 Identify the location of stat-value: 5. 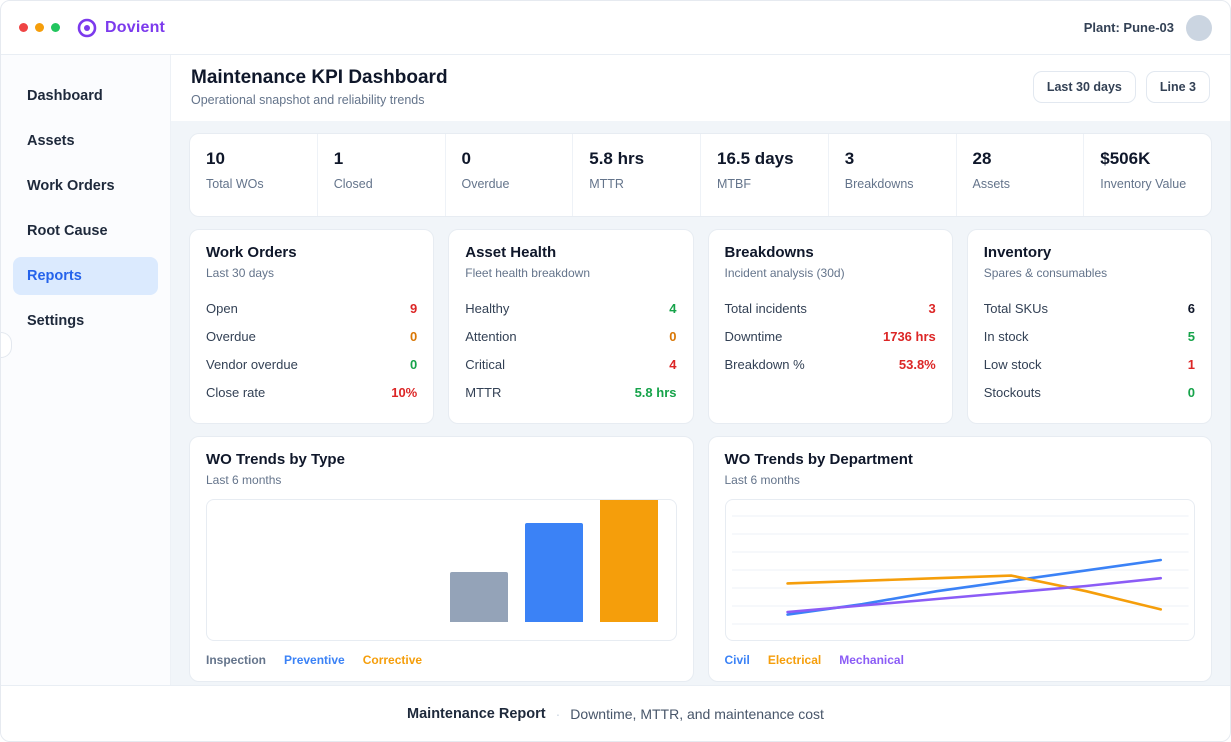
(1191, 336).